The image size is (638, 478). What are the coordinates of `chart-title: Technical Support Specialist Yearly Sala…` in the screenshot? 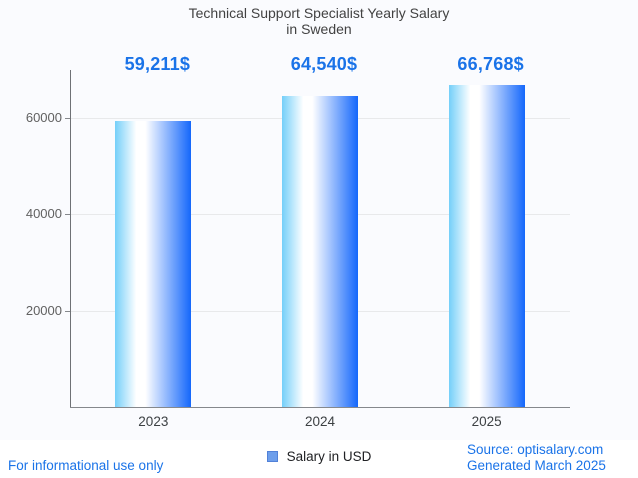 It's located at (319, 21).